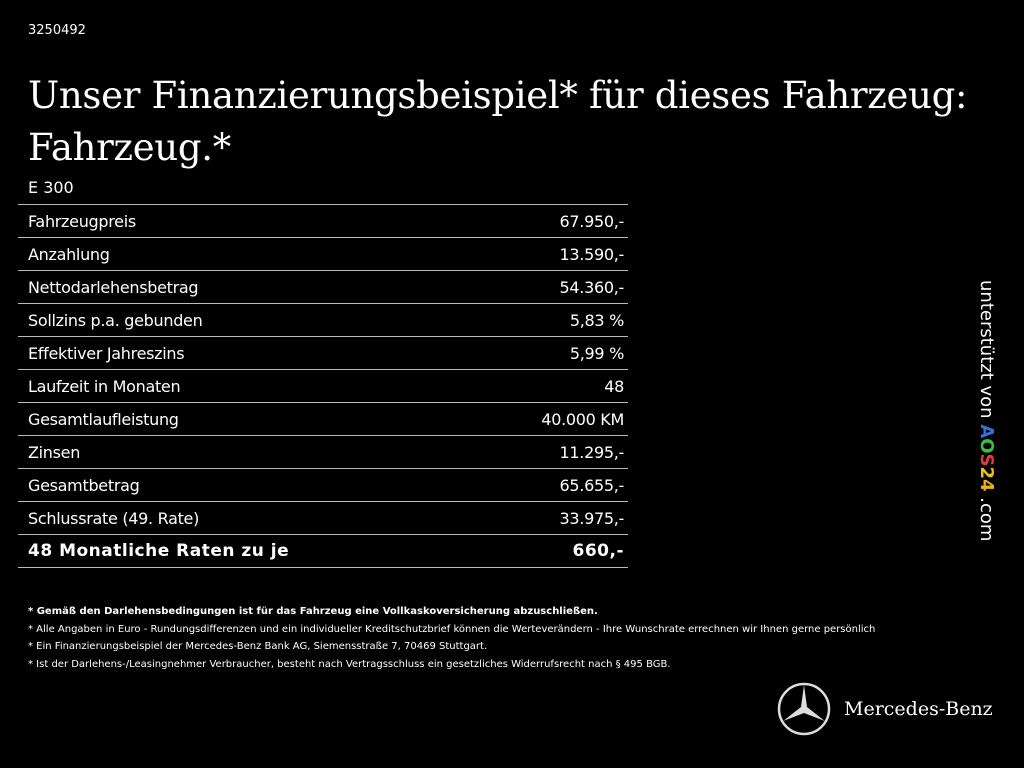 The height and width of the screenshot is (768, 1024). What do you see at coordinates (51, 187) in the screenshot?
I see `model-name: E 300` at bounding box center [51, 187].